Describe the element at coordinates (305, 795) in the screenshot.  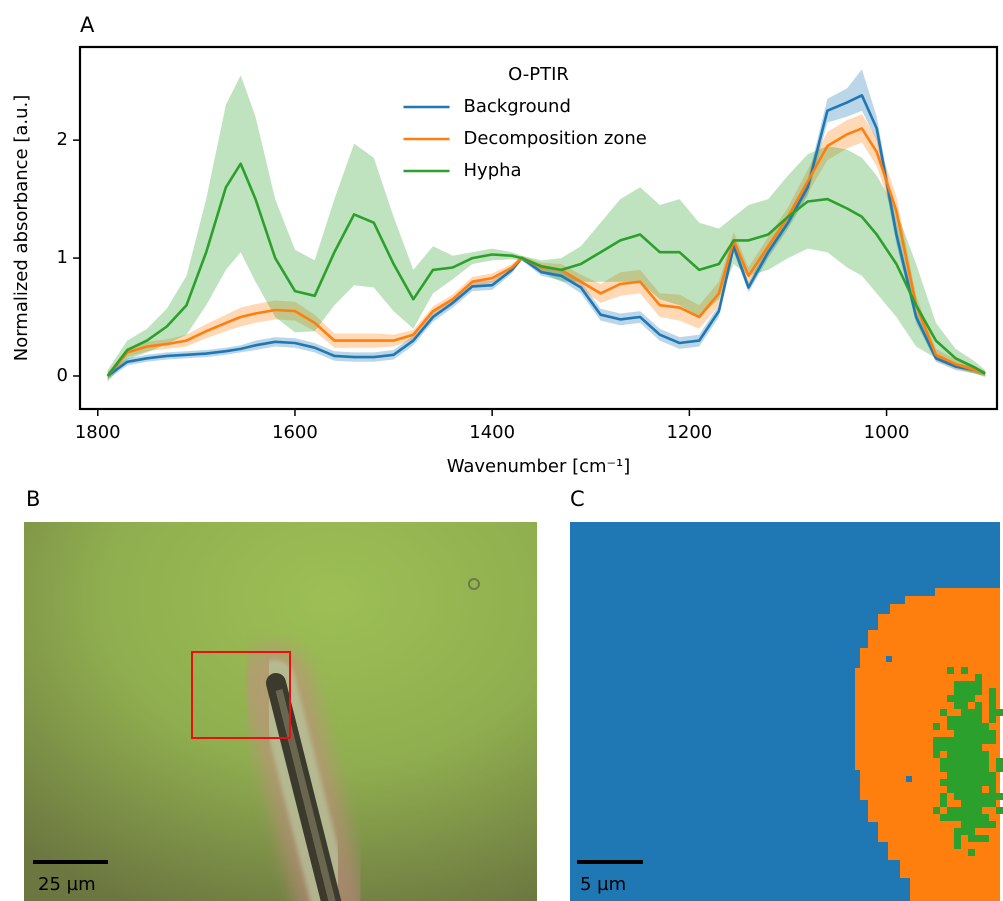
I see `hypha-core` at that location.